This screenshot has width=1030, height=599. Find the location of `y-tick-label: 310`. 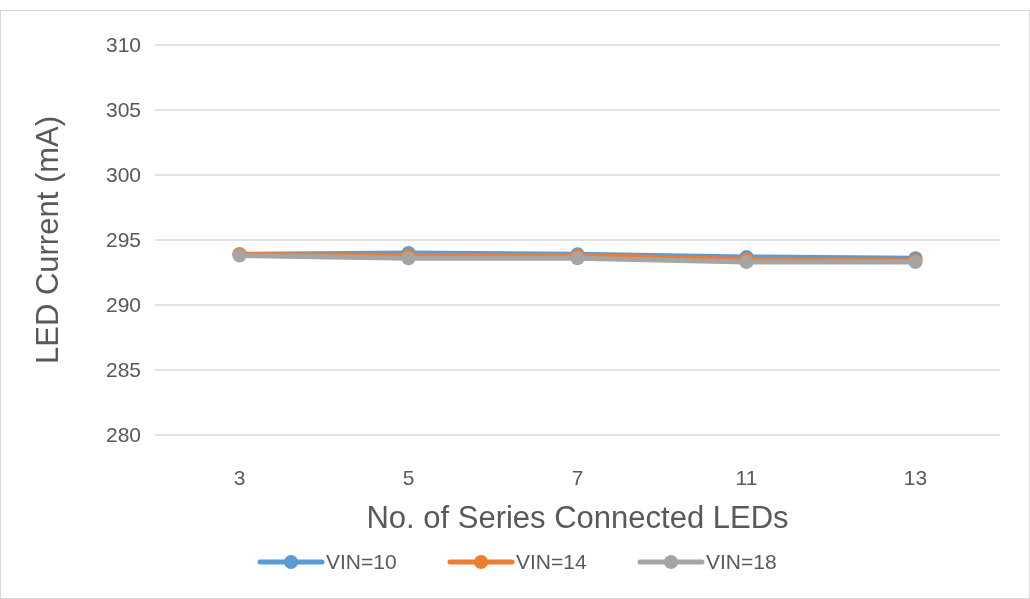

y-tick-label: 310 is located at coordinates (123, 45).